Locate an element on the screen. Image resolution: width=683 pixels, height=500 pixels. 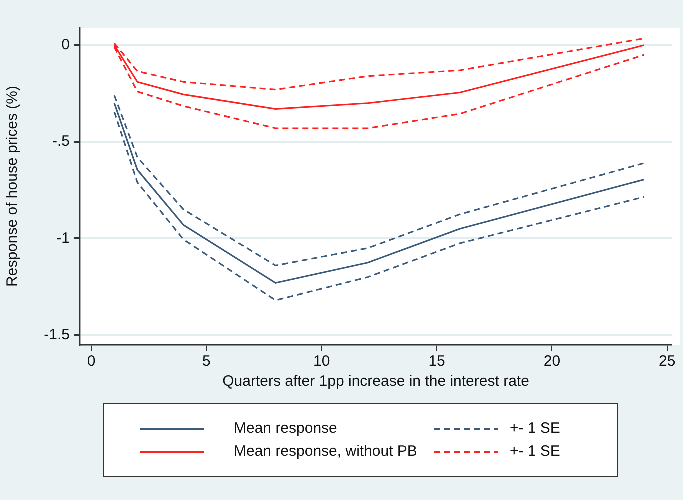
legend-label: Mean response is located at coordinates (286, 428).